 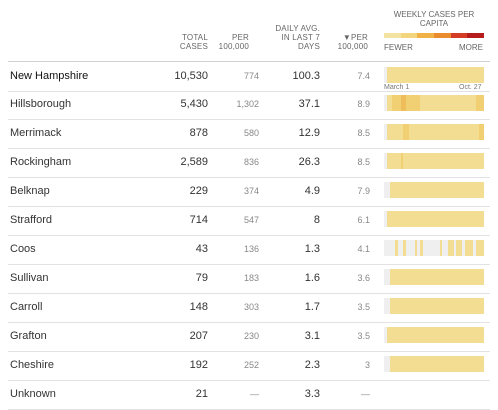 What do you see at coordinates (33, 394) in the screenshot?
I see `county-name: Unknown` at bounding box center [33, 394].